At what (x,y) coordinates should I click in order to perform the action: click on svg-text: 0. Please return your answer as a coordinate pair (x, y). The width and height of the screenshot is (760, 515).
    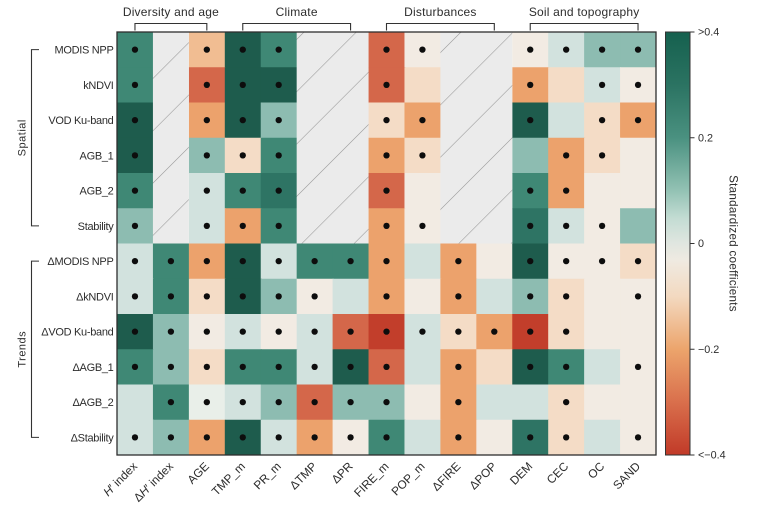
    Looking at the image, I should click on (701, 244).